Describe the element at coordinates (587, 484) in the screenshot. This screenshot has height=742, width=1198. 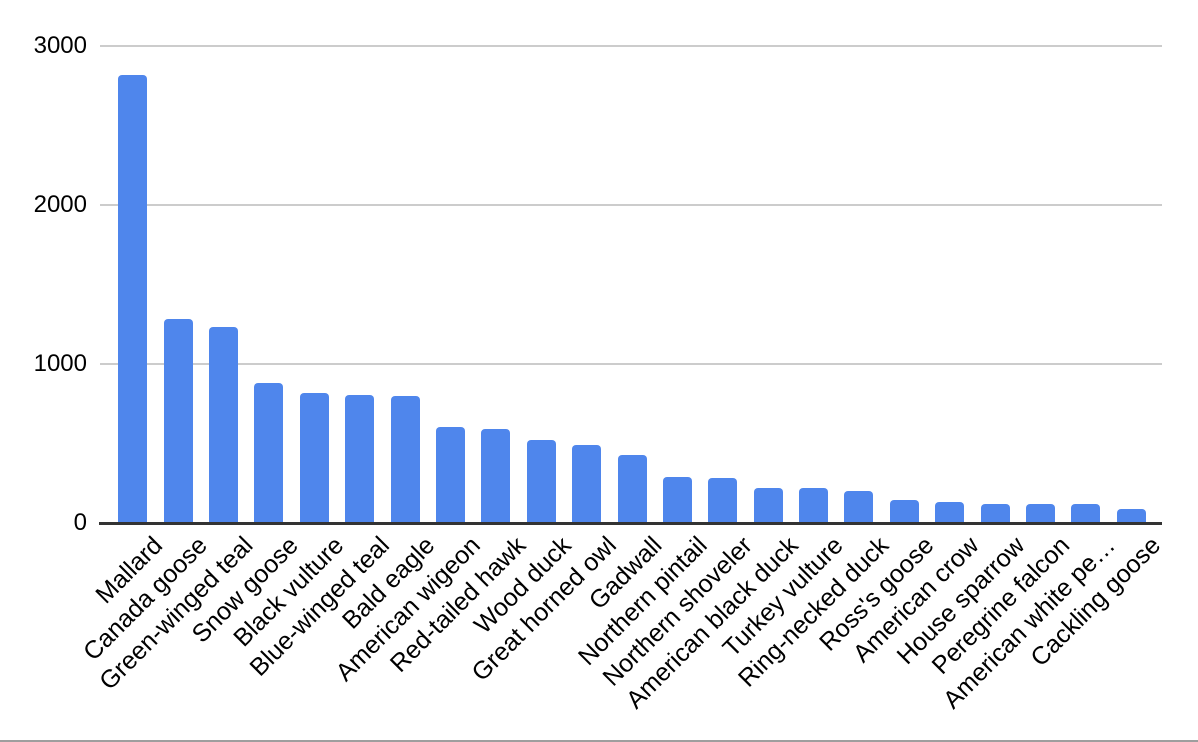
I see `bar-great-horned-owl` at that location.